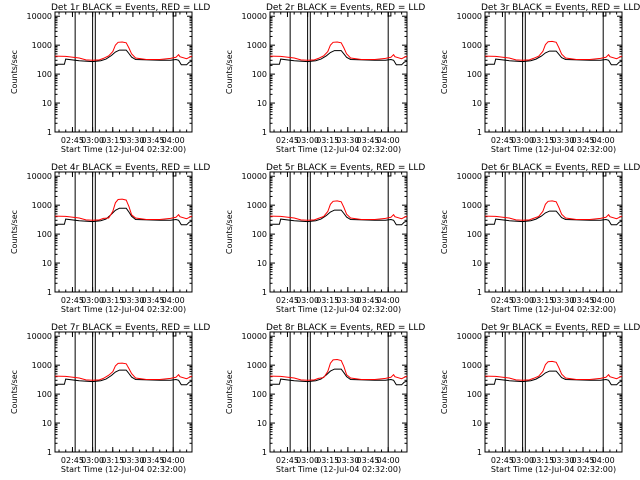 The width and height of the screenshot is (640, 480). I want to click on panel-title: Det 6r BLACK = Events, RED = LLD, so click(560, 168).